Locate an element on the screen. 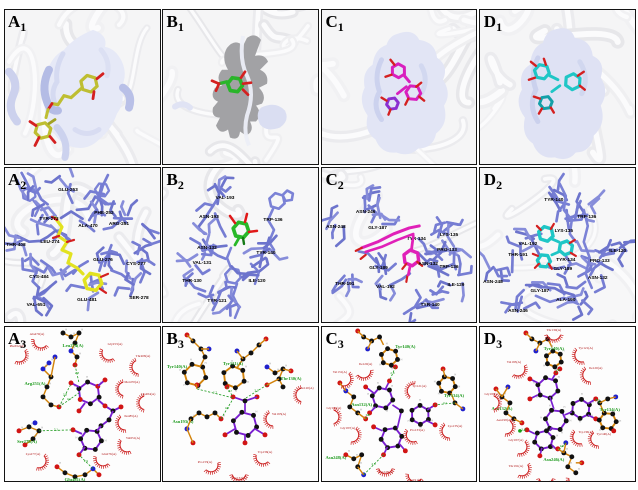 The image size is (638, 490). svg-text: GLU-253 is located at coordinates (68, 190).